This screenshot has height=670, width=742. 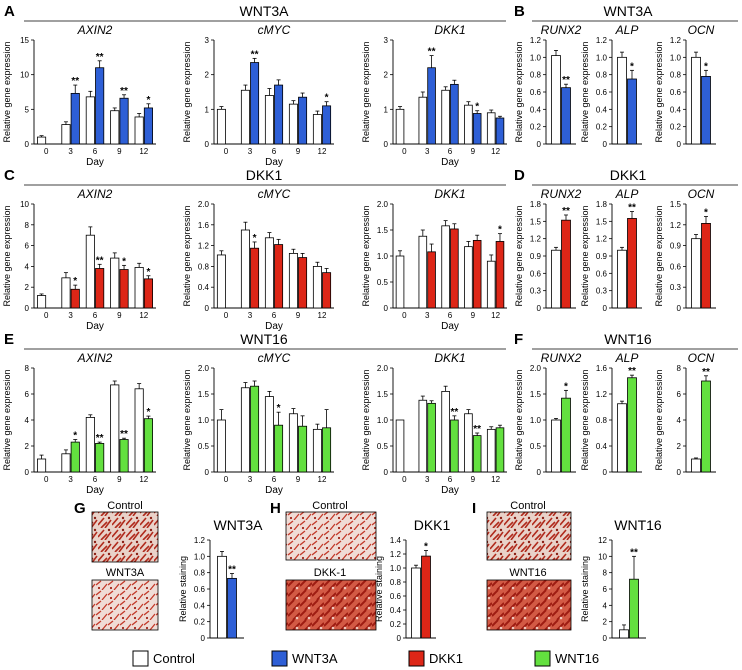 I want to click on panel-f-ocn-y-tick-label: 6, so click(x=679, y=394).